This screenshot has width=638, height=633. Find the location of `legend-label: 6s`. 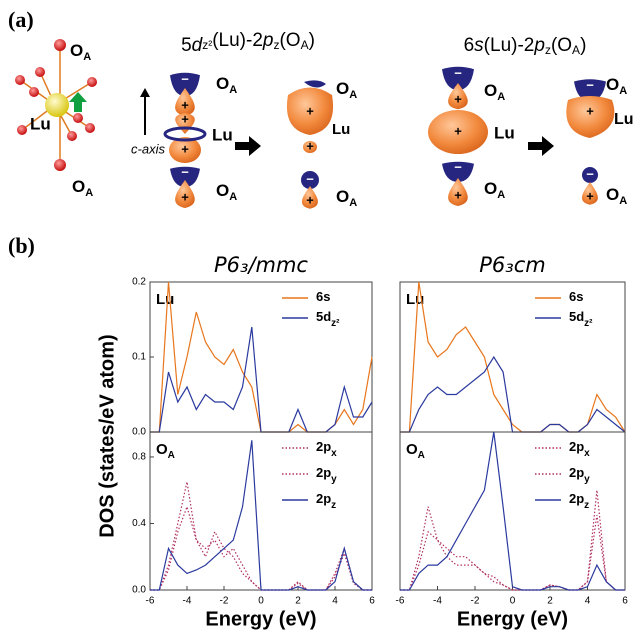

legend-label: 6s is located at coordinates (576, 296).